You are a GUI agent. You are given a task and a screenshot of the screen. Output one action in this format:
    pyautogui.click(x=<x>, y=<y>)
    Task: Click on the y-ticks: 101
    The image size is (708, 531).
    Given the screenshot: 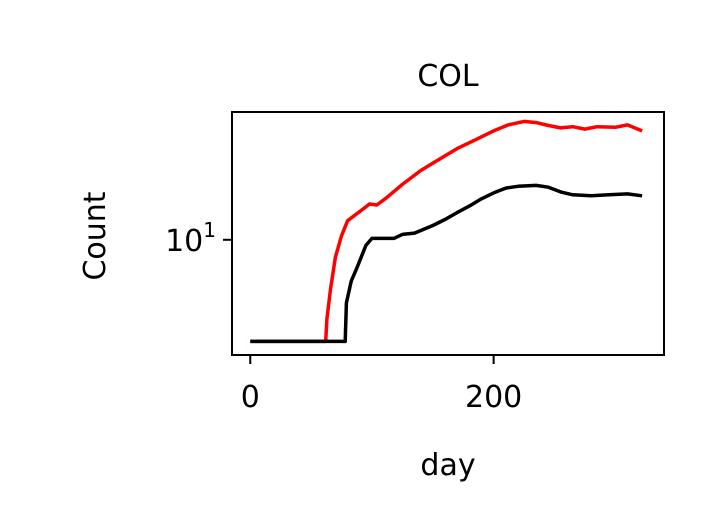 What is the action you would take?
    pyautogui.click(x=198, y=238)
    